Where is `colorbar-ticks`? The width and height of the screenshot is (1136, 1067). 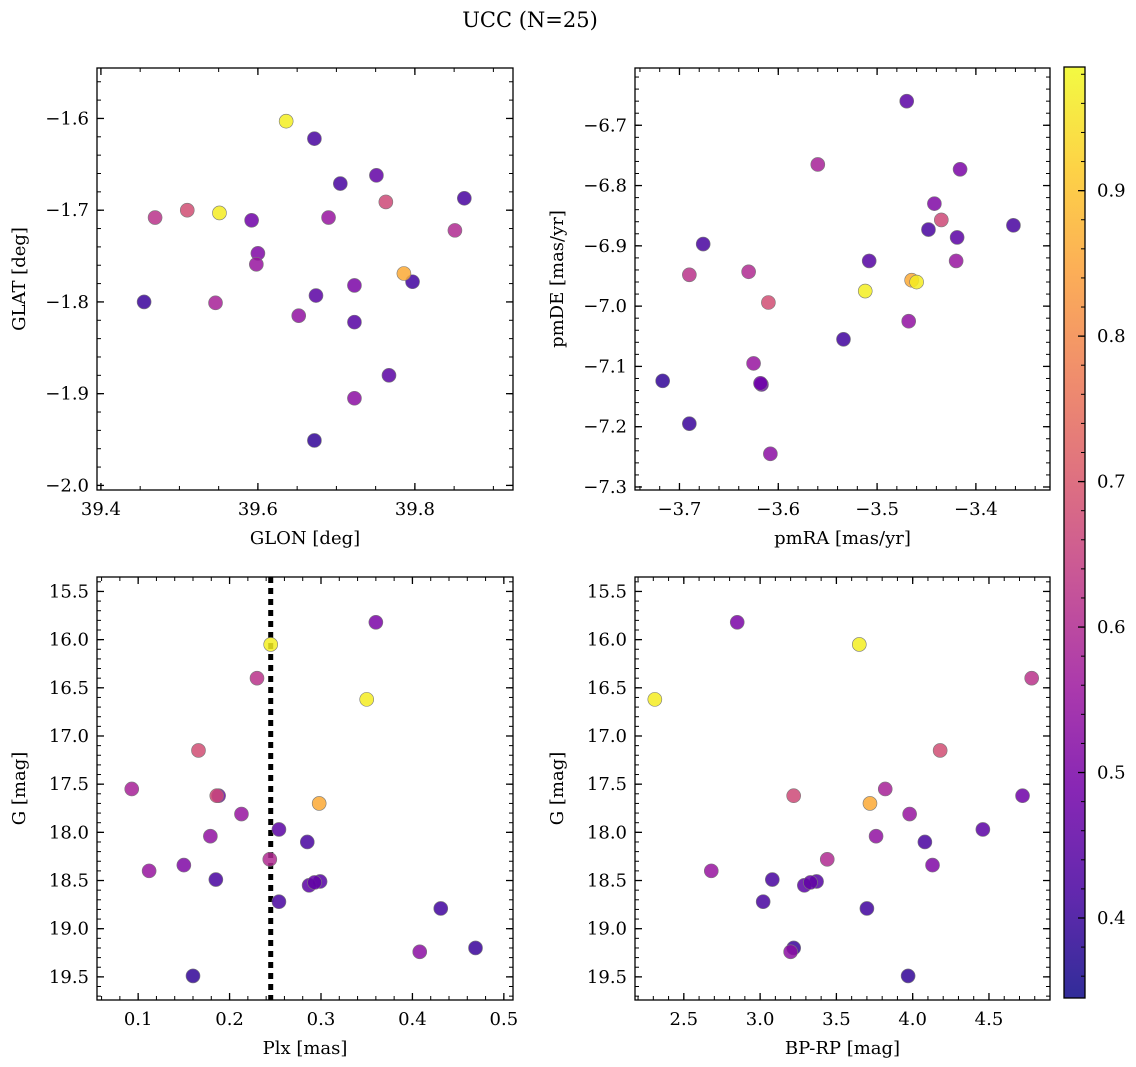
colorbar-ticks is located at coordinates (1081, 525).